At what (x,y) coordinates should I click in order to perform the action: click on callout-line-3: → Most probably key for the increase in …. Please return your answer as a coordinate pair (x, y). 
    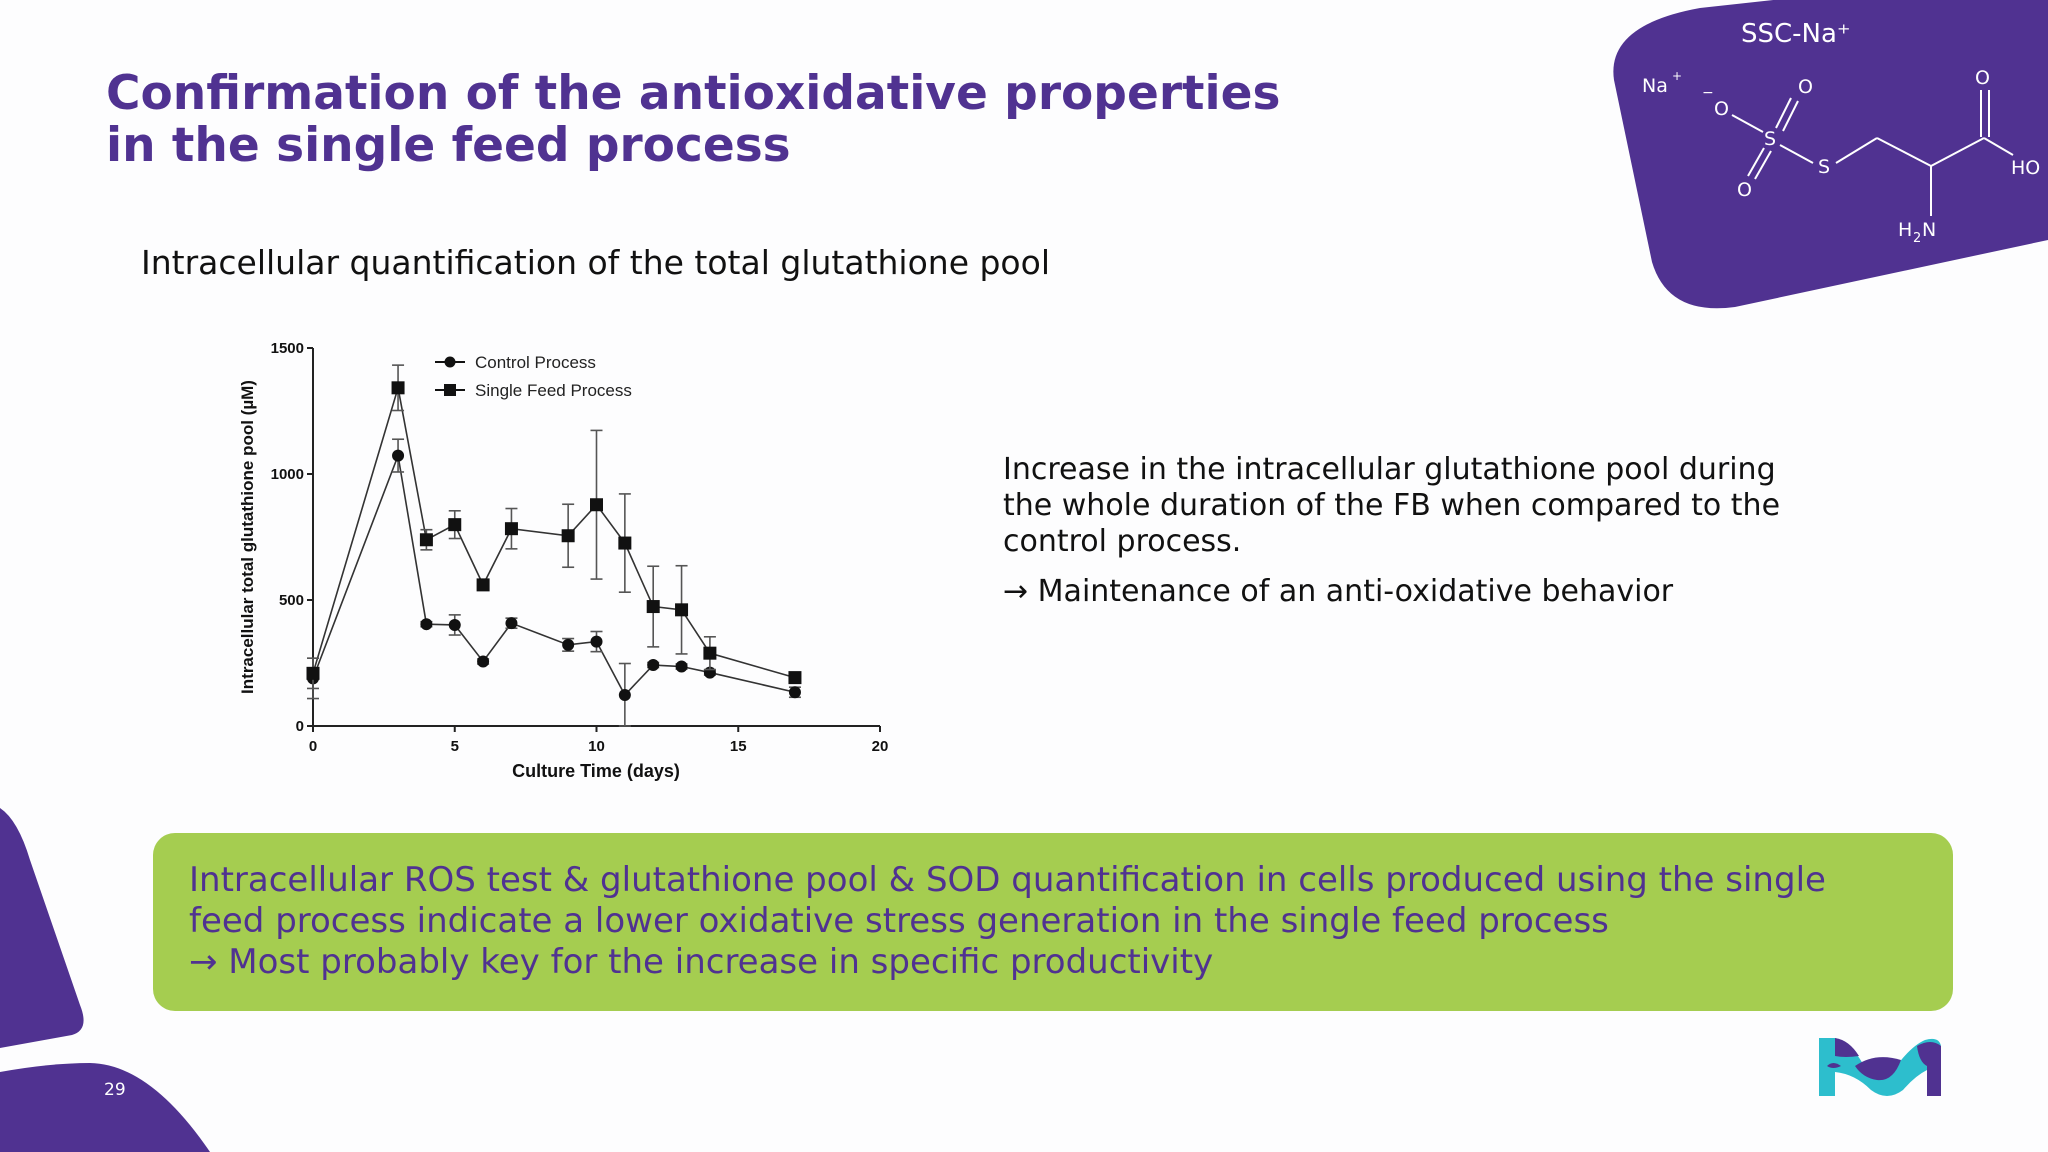
    Looking at the image, I should click on (701, 962).